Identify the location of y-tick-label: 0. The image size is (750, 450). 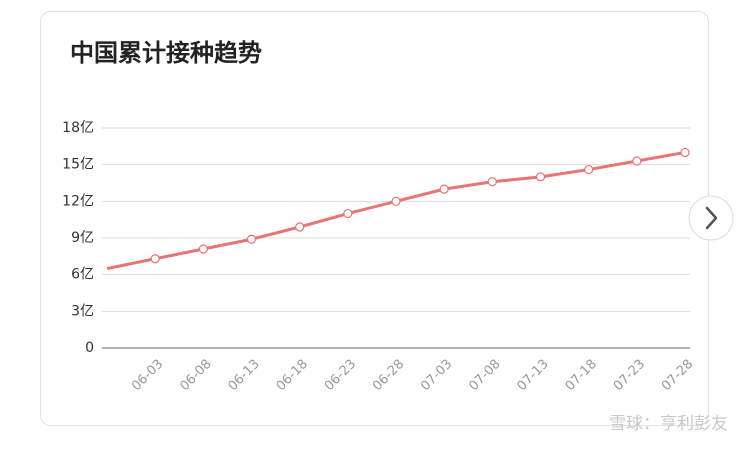
(89, 348).